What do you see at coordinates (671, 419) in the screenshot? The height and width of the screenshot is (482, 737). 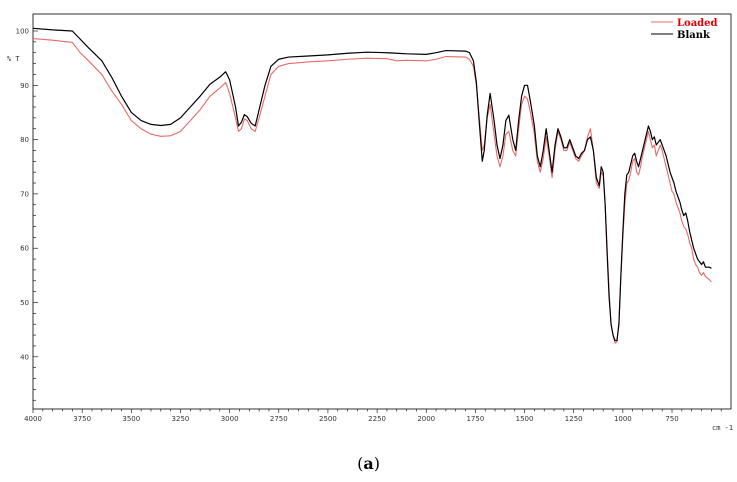 I see `x-tick-label: 750` at bounding box center [671, 419].